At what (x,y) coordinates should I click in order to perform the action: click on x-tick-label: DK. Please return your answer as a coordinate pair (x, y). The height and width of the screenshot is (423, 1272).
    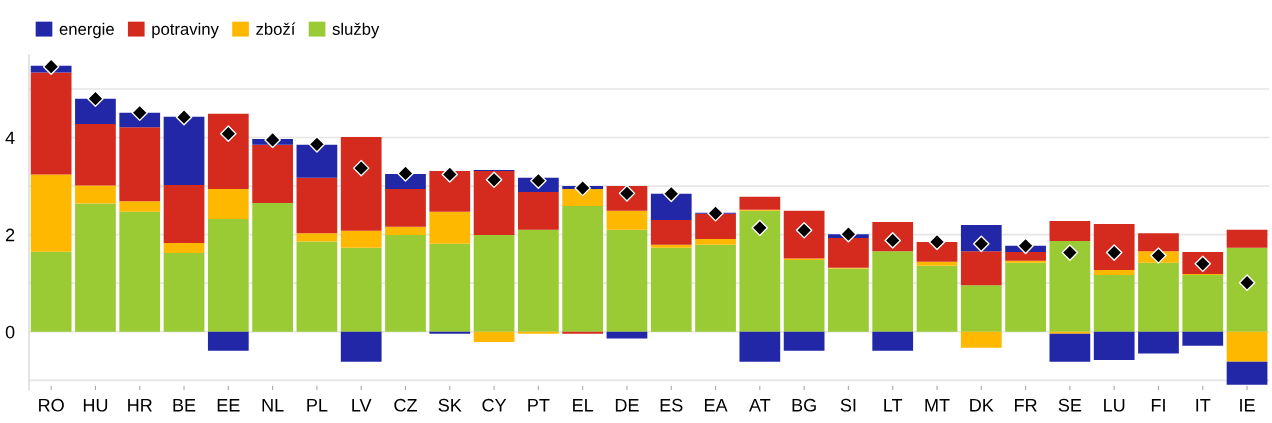
    Looking at the image, I should click on (982, 405).